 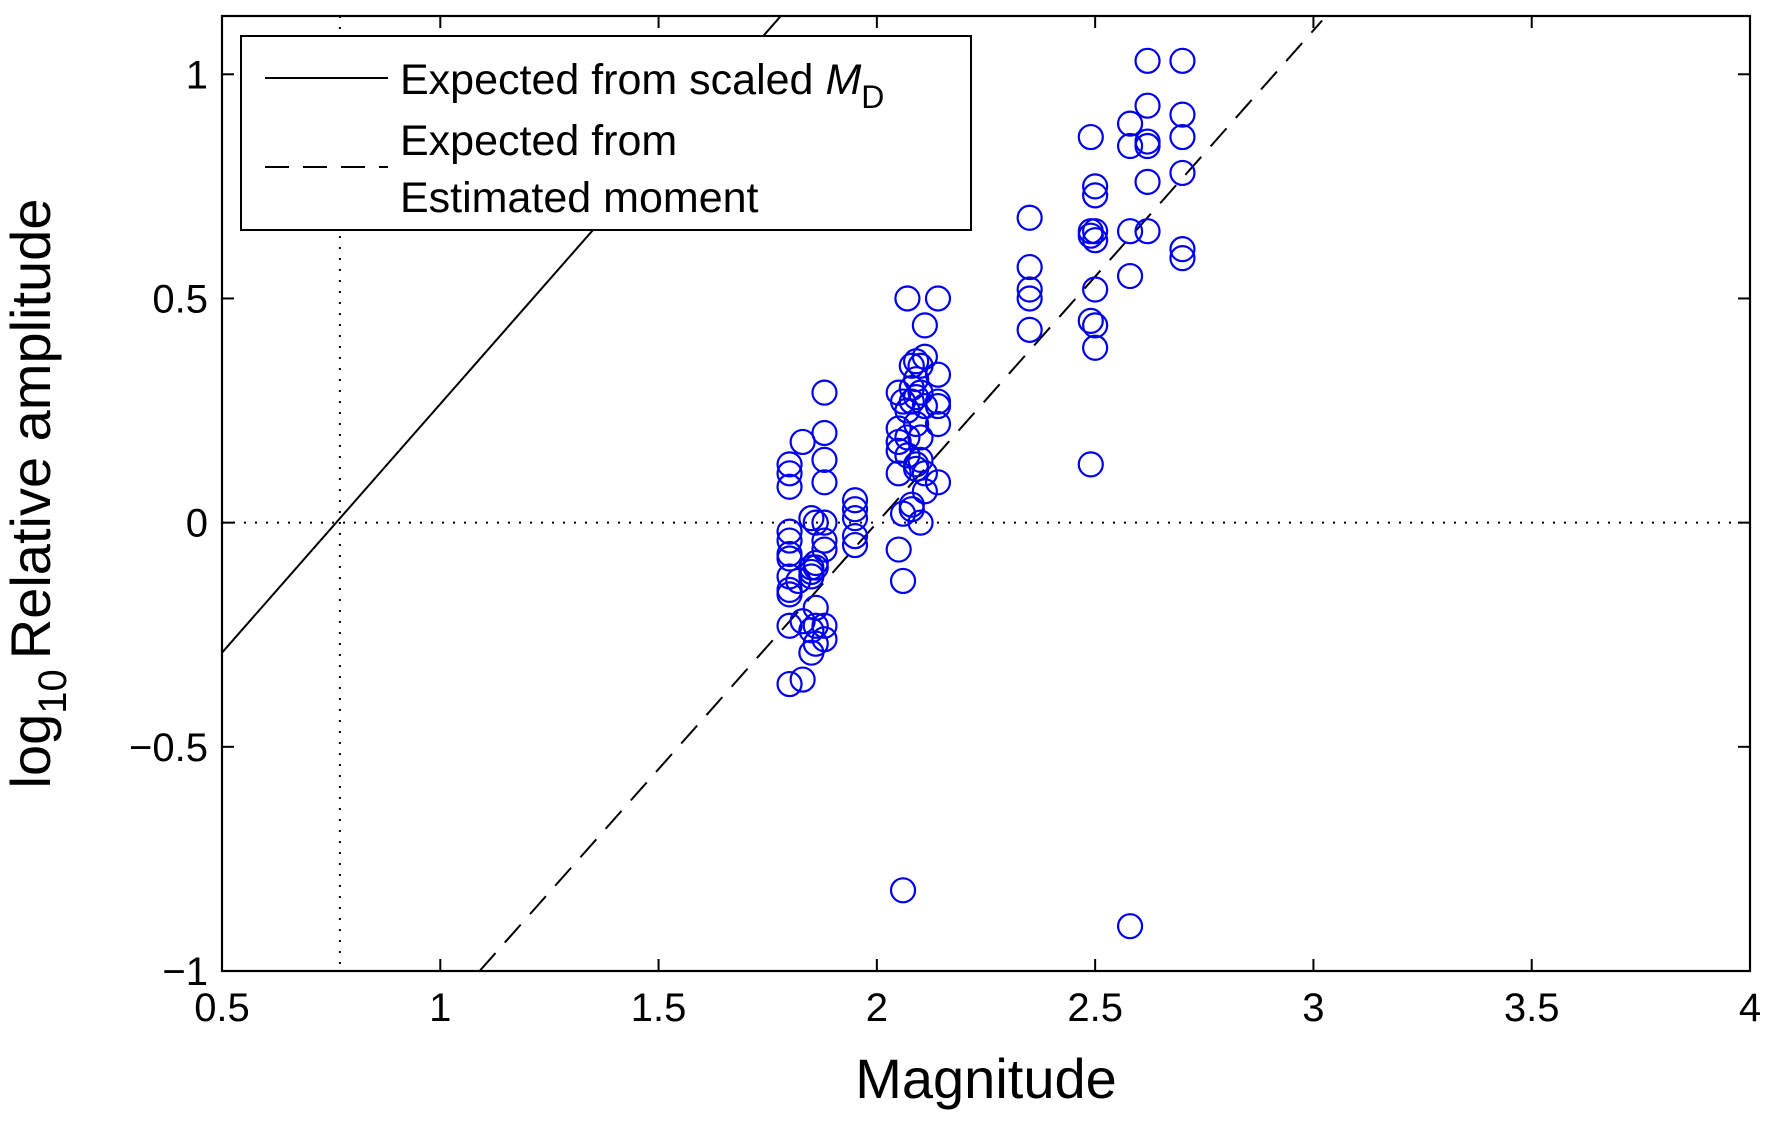 I want to click on x-tick-label: 4, so click(x=1750, y=1008).